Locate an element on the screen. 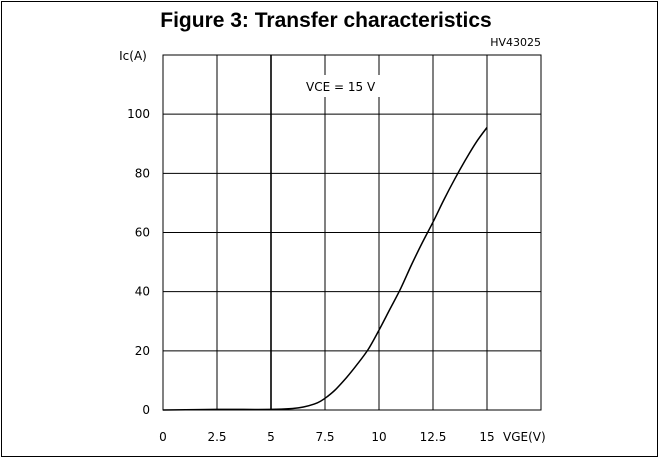  x-tick-label: 15 is located at coordinates (486, 437).